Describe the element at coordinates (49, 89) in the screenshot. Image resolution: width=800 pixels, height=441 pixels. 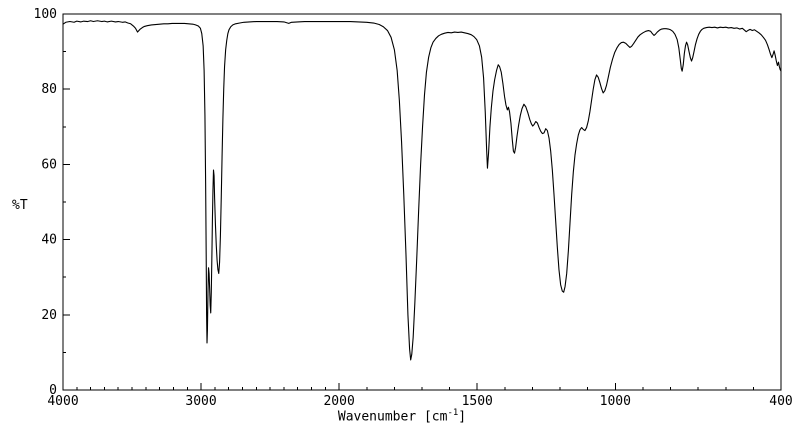
I see `y-tick-label: 80` at that location.